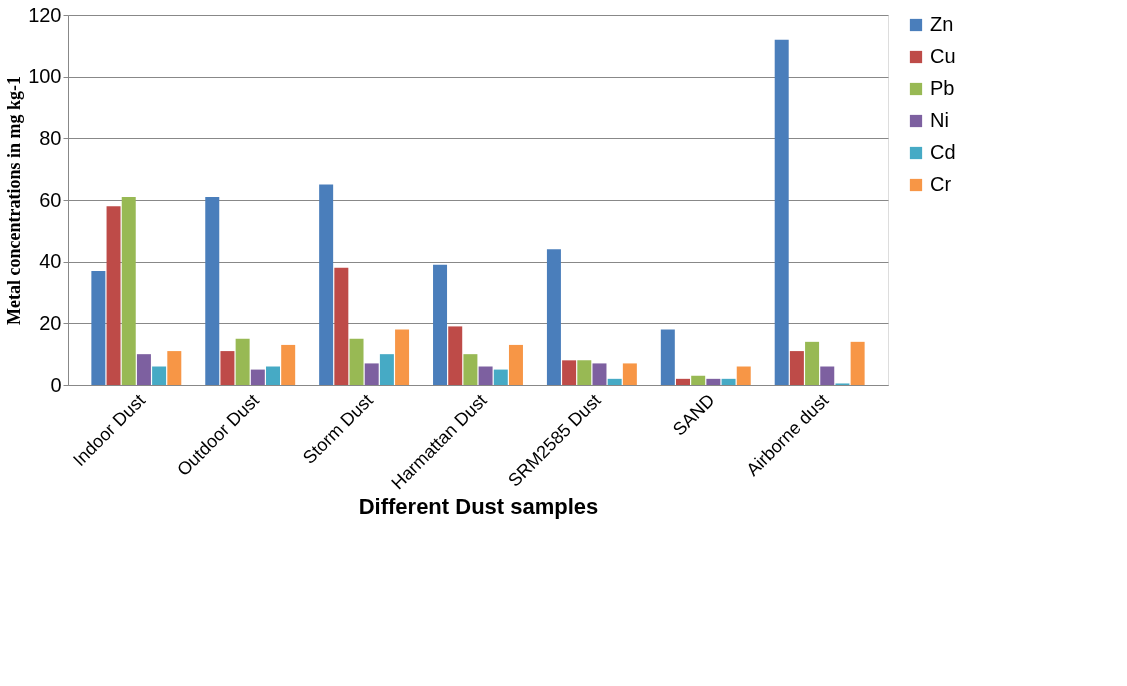  What do you see at coordinates (50, 322) in the screenshot?
I see `y-tick-label: 20` at bounding box center [50, 322].